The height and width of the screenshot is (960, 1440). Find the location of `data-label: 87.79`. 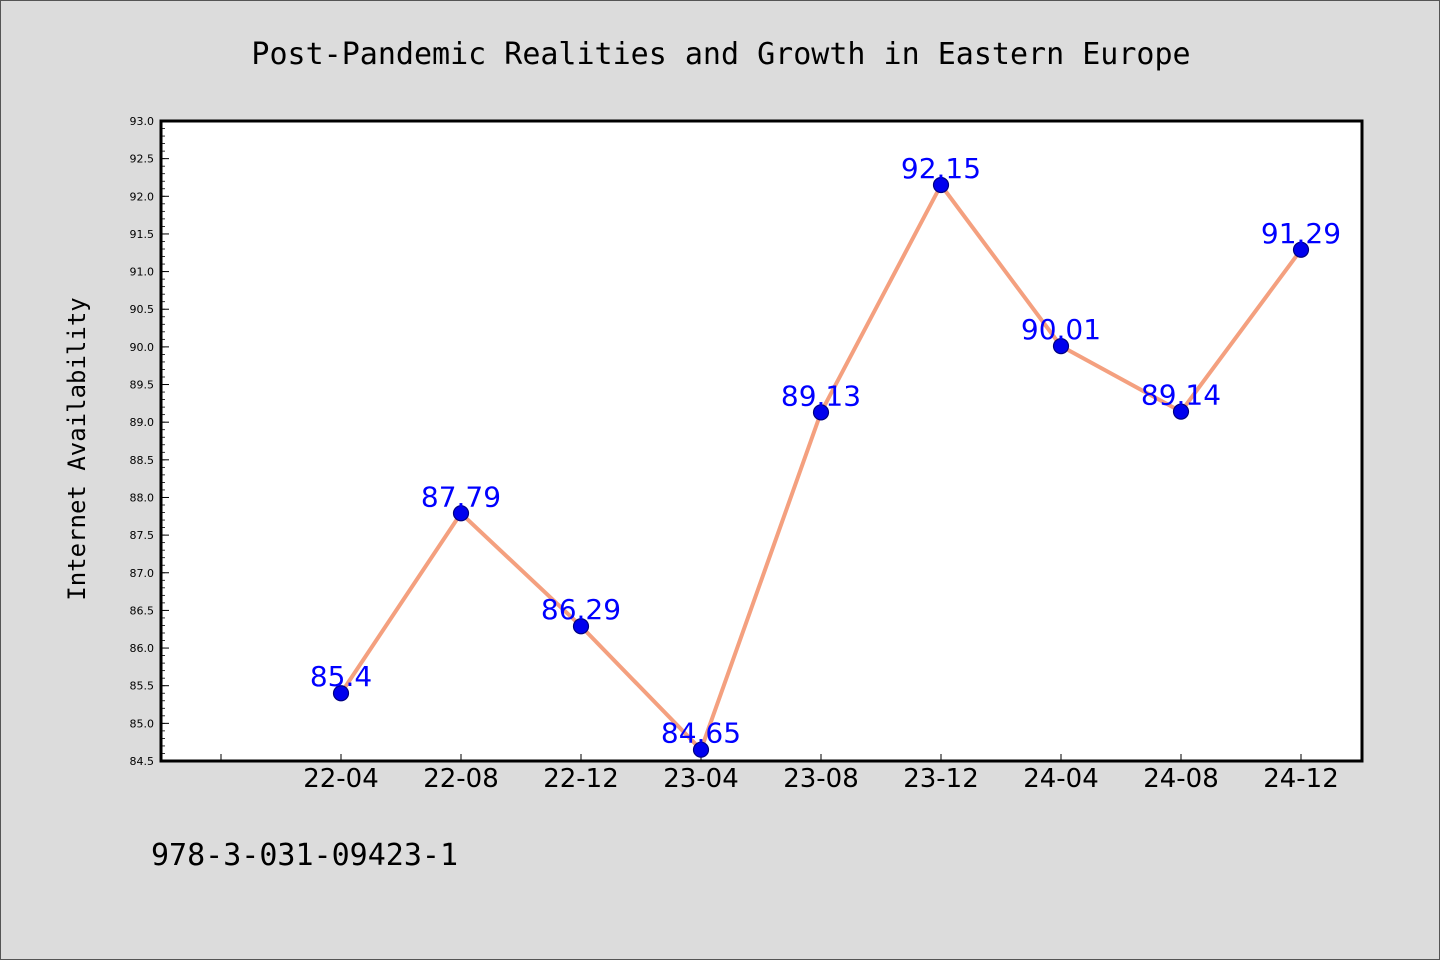

data-label: 87.79 is located at coordinates (461, 496).